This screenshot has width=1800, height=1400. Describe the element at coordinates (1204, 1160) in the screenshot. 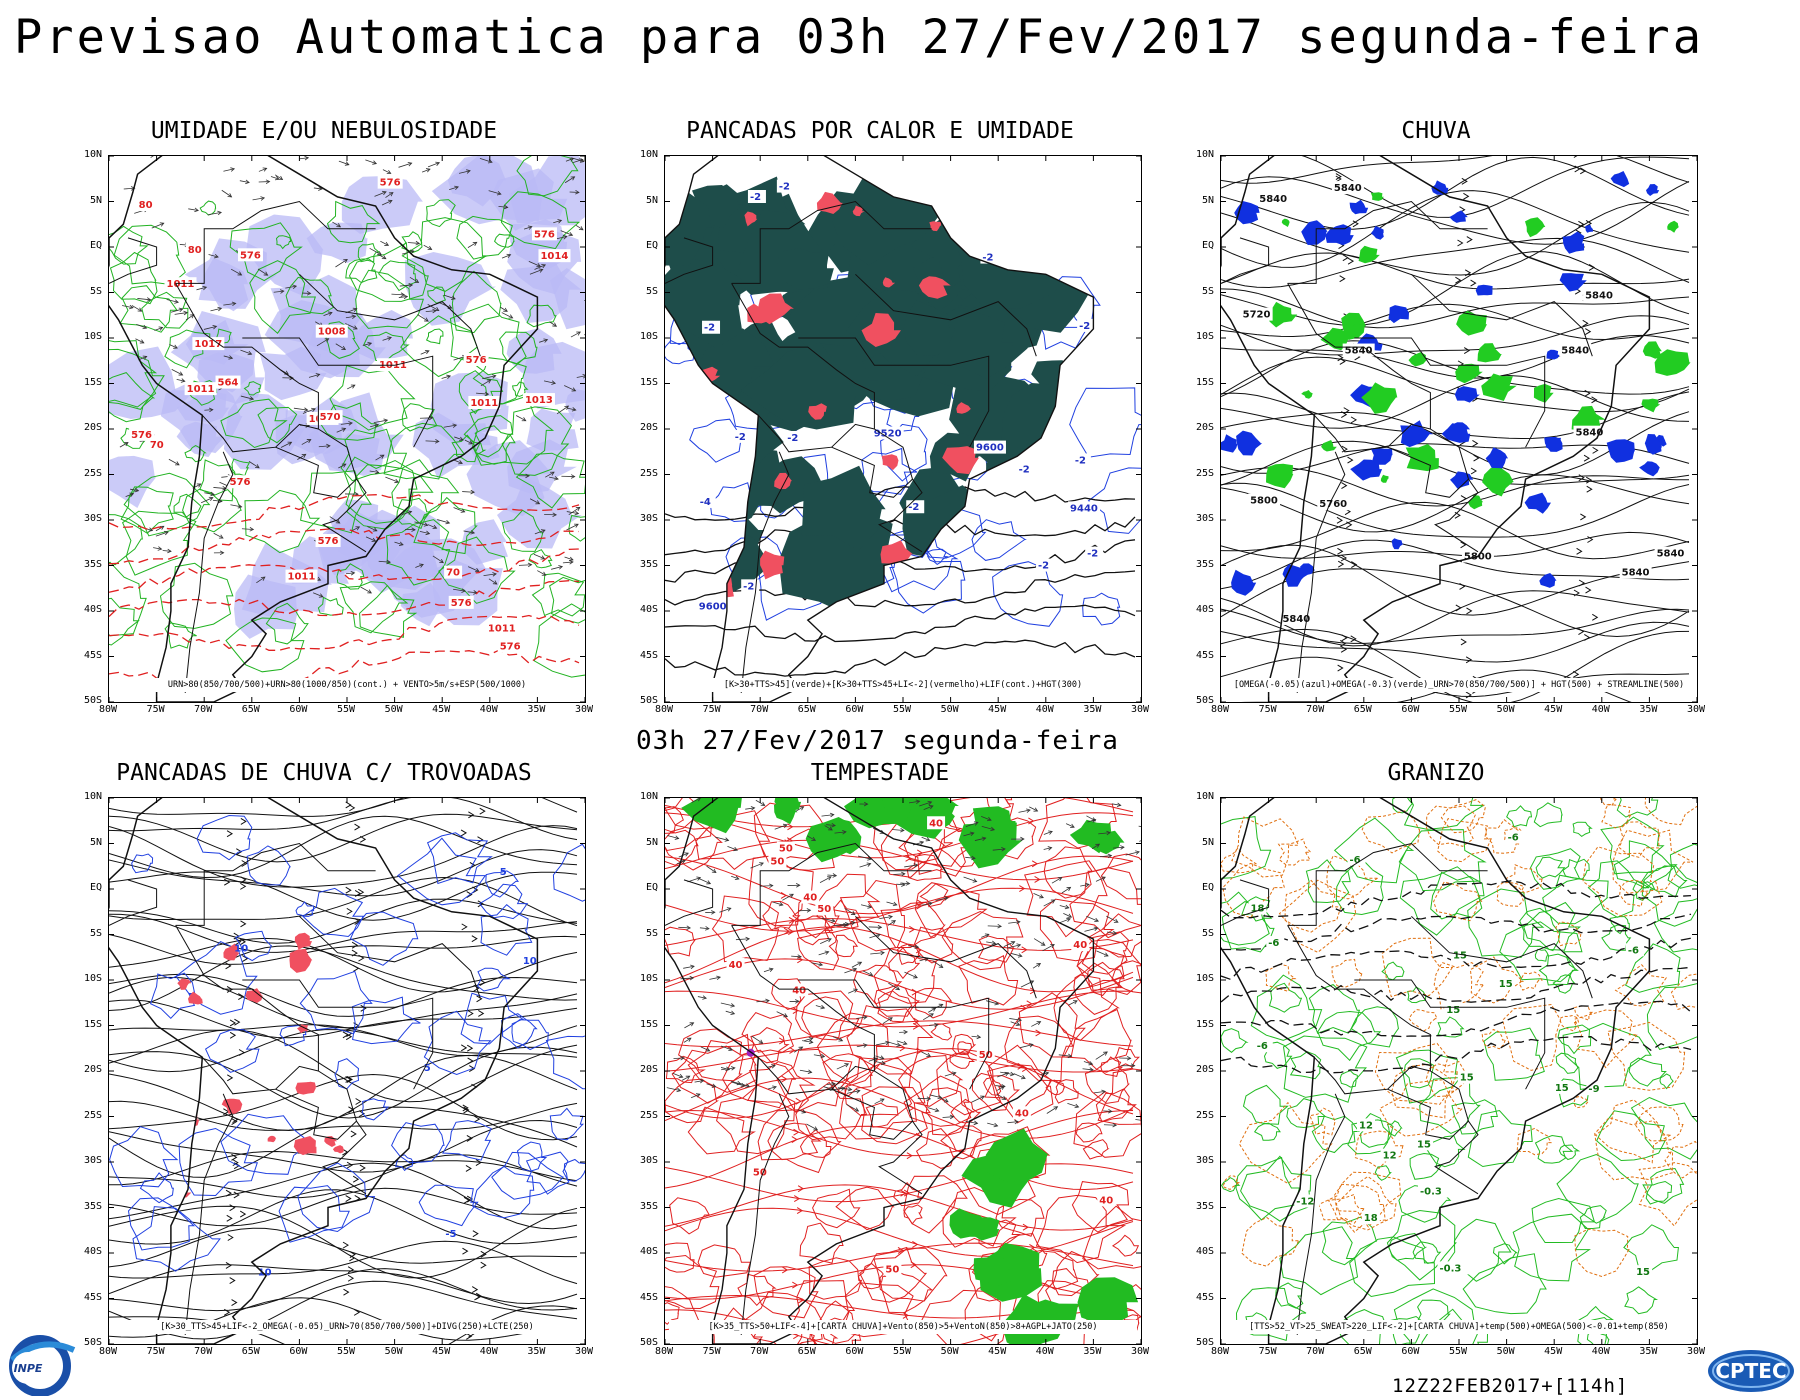

I see `latitude-tick-label: 30S` at that location.